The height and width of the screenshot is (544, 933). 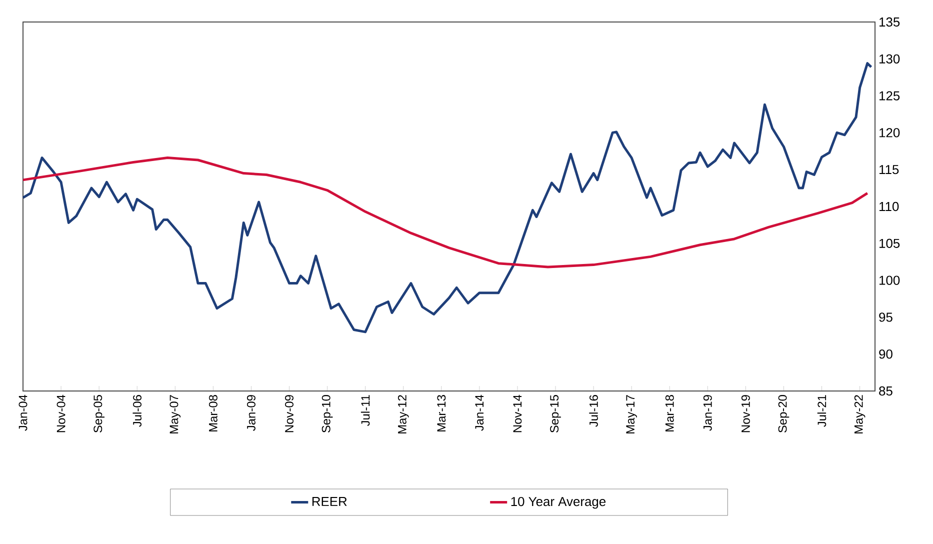 I want to click on legend-label: REER, so click(x=329, y=501).